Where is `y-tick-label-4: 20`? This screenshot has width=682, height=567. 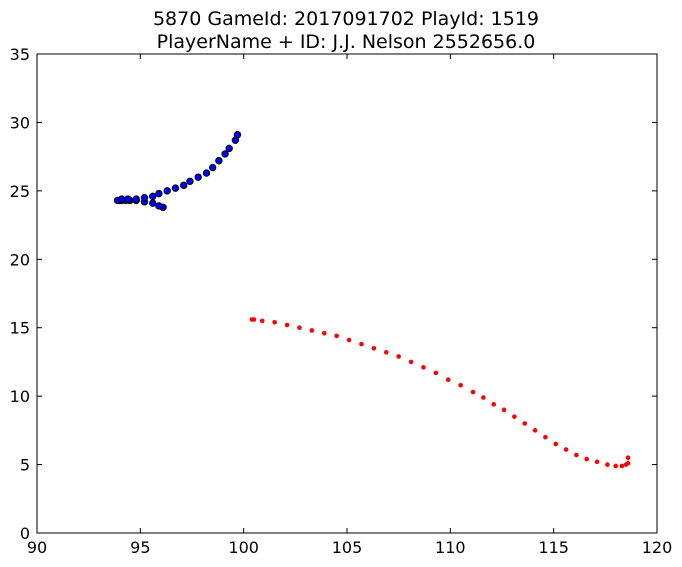
y-tick-label-4: 20 is located at coordinates (20, 259).